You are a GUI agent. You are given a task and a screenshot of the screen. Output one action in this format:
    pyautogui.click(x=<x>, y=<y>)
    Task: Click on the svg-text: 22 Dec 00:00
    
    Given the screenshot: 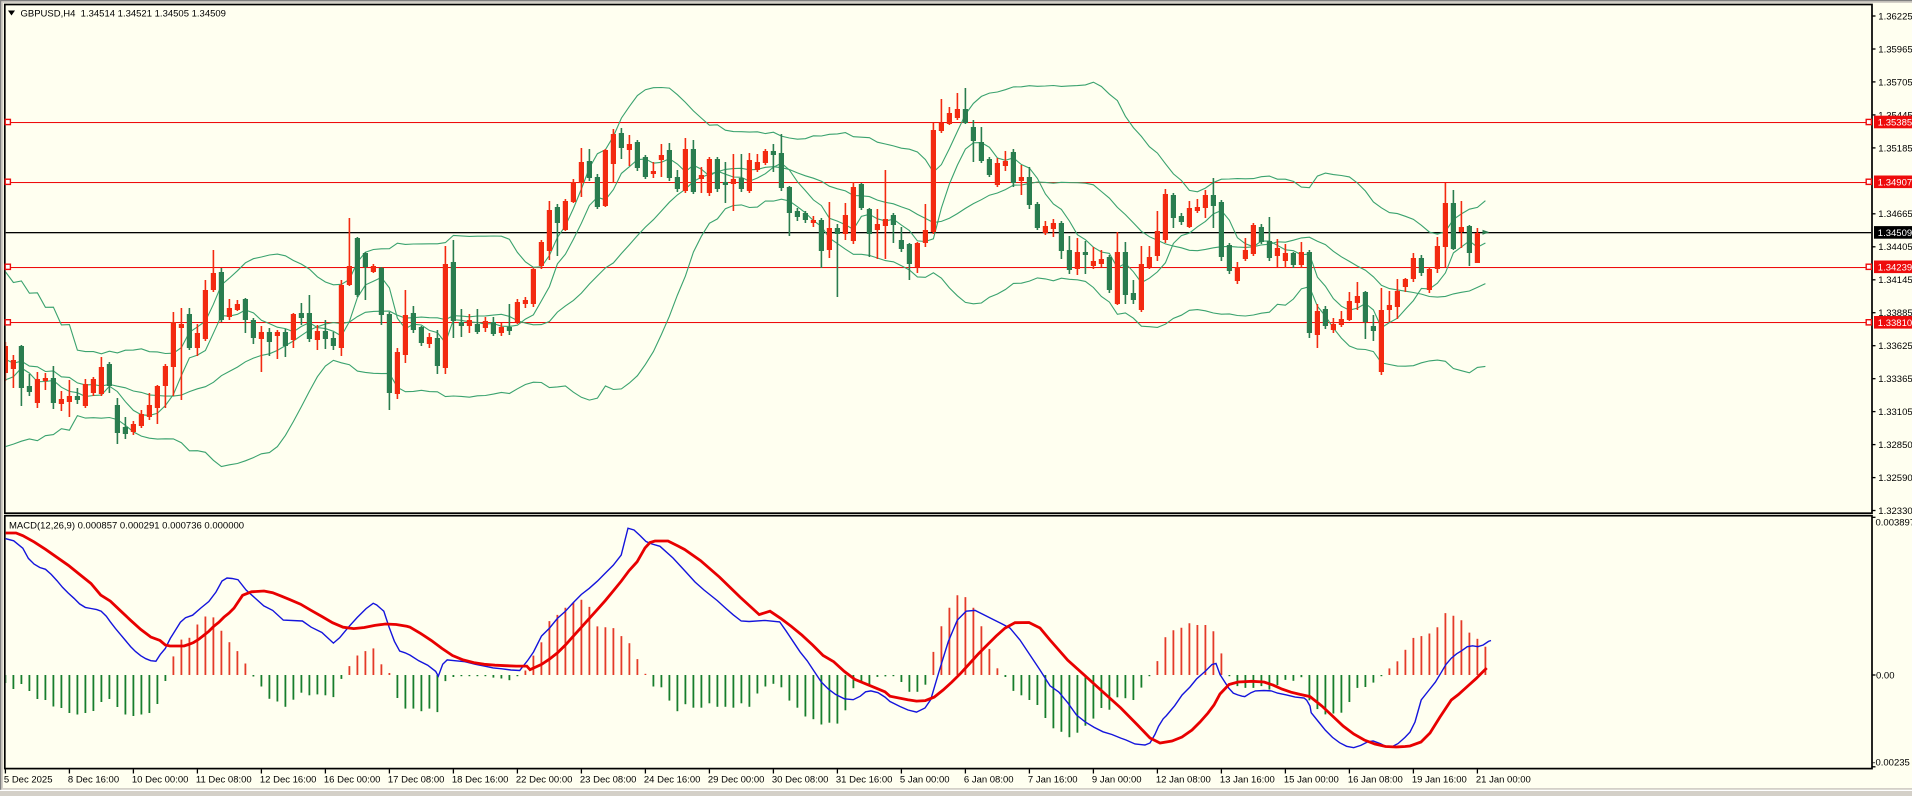 What is the action you would take?
    pyautogui.click(x=544, y=779)
    